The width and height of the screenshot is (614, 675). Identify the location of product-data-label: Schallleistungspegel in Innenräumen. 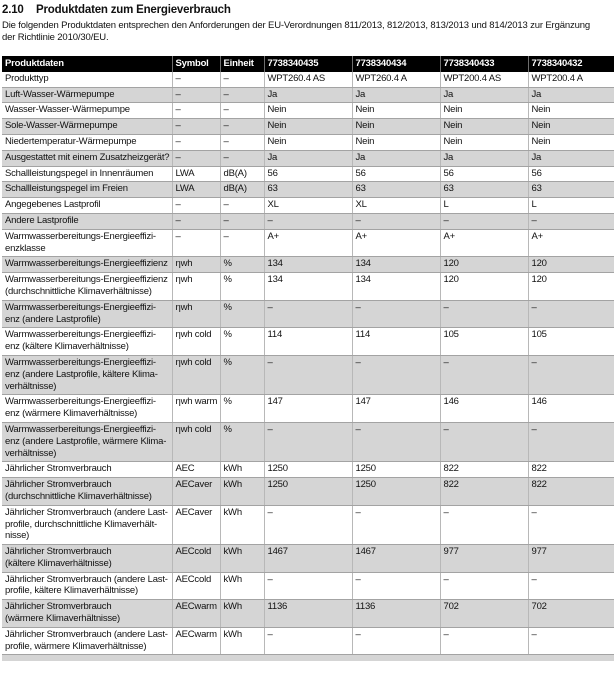
(87, 174).